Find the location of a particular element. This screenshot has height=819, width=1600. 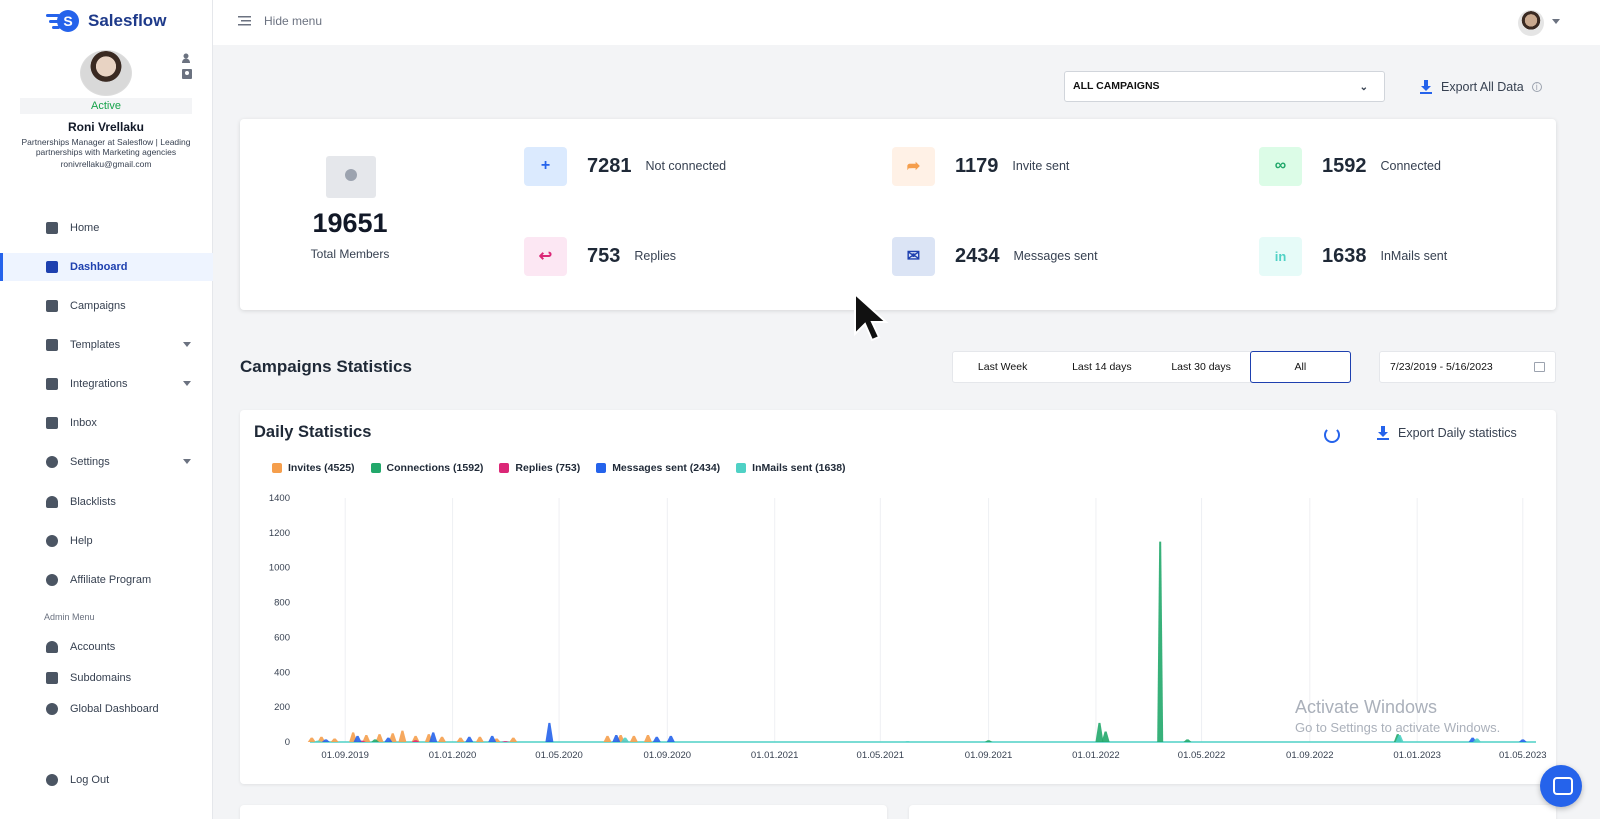

chat-support-button is located at coordinates (1561, 786).